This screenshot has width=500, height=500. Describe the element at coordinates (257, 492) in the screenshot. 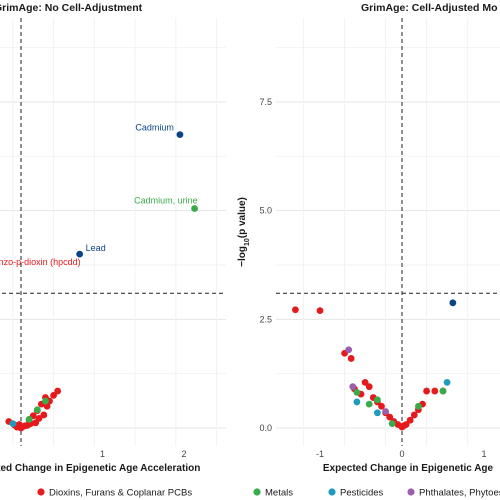

I see `legend-key-metals` at that location.